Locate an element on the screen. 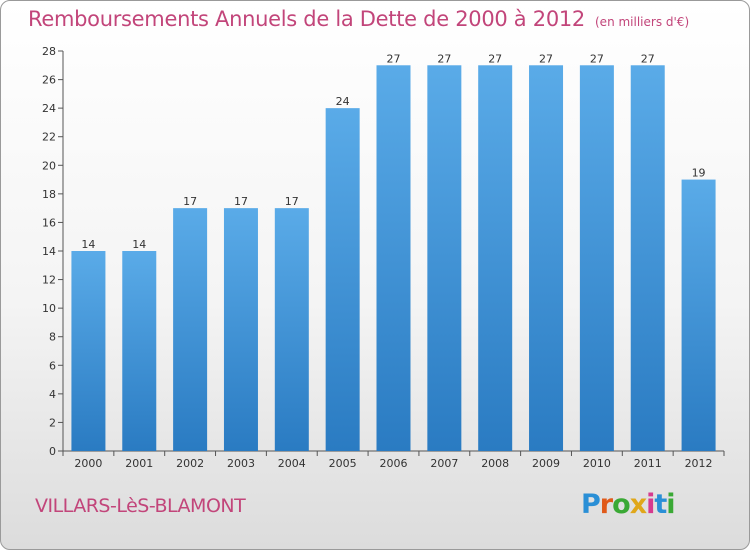  x-tick-label: 2006 is located at coordinates (394, 463).